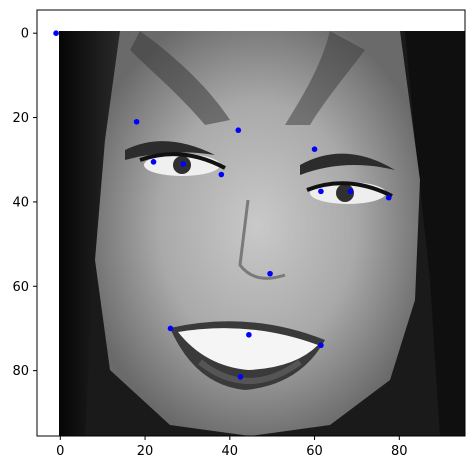  I want to click on y-axis: 0 20 40 60 80, so click(24, 203).